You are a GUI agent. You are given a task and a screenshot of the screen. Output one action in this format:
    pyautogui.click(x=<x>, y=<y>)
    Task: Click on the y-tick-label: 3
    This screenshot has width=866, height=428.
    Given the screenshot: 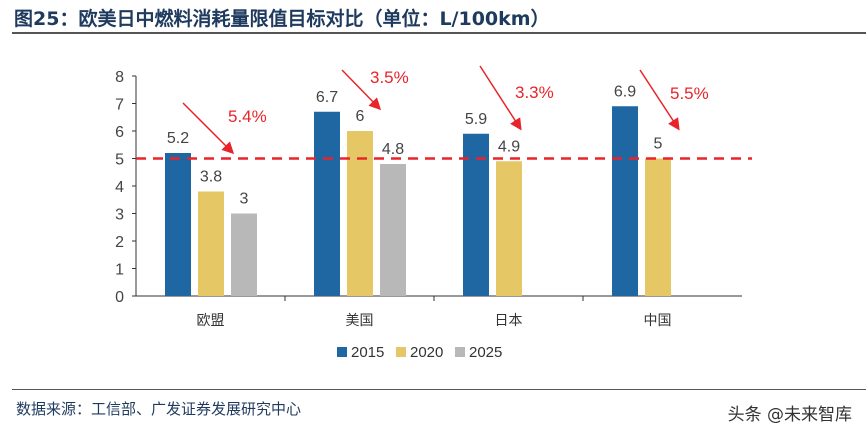 What is the action you would take?
    pyautogui.click(x=119, y=215)
    